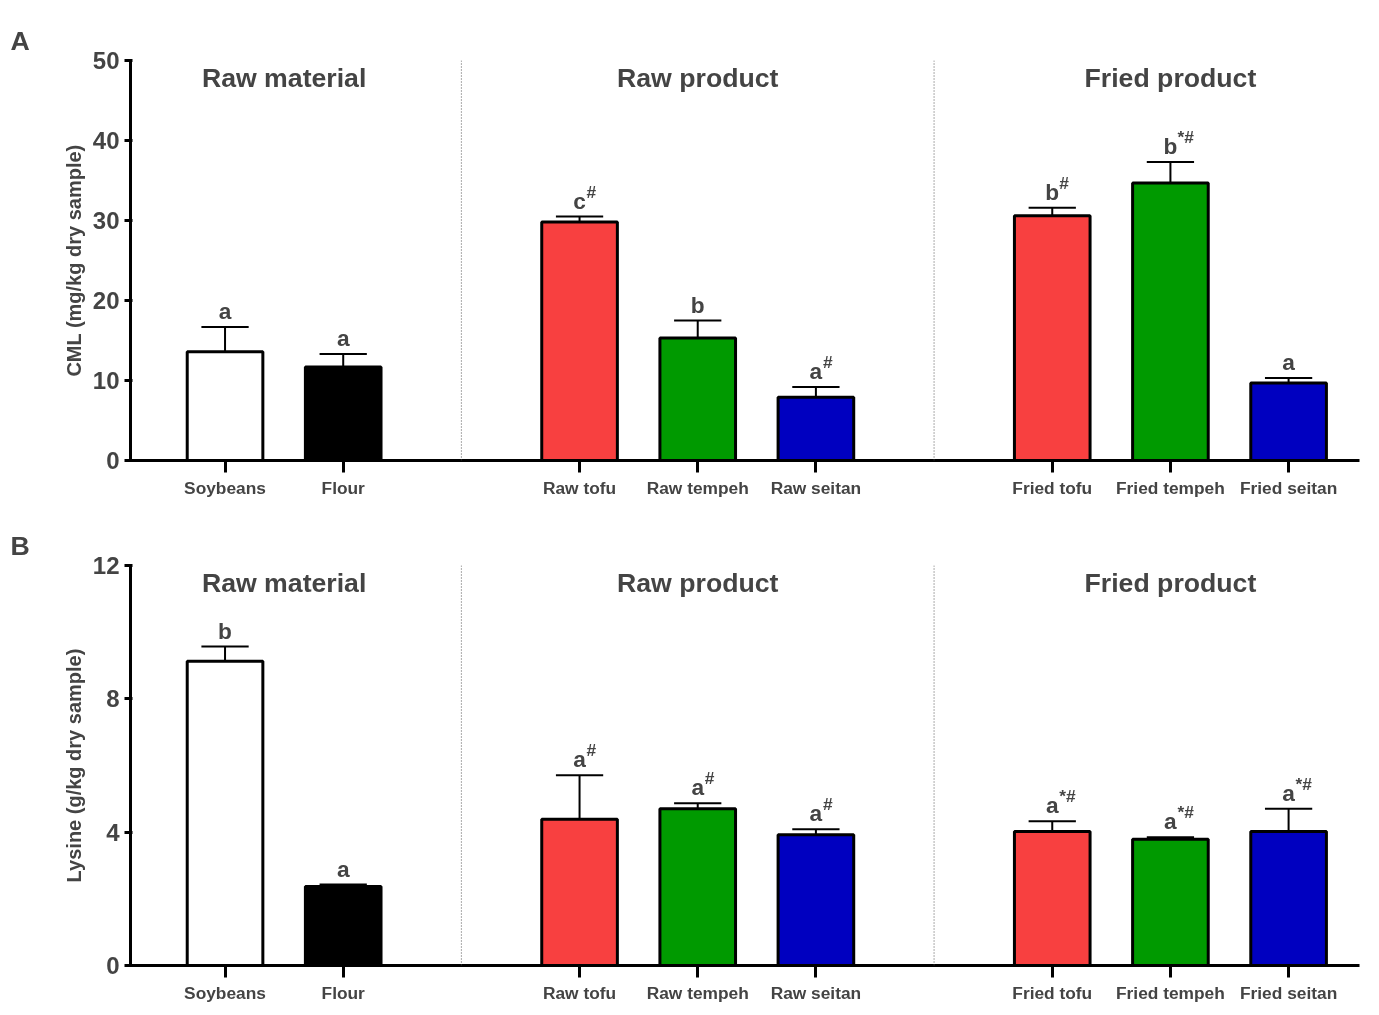  What do you see at coordinates (585, 197) in the screenshot?
I see `annotation: c#` at bounding box center [585, 197].